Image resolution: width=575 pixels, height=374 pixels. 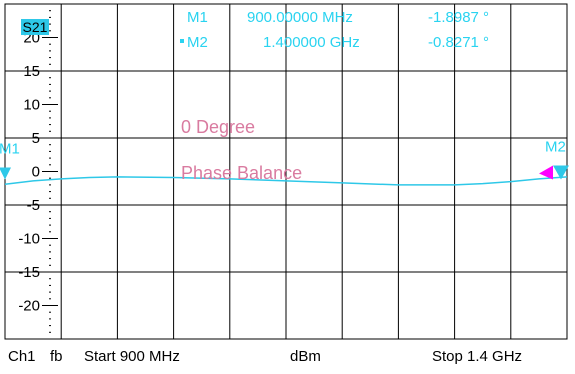 What do you see at coordinates (218, 127) in the screenshot?
I see `annotation-0-degree: 0 Degree` at bounding box center [218, 127].